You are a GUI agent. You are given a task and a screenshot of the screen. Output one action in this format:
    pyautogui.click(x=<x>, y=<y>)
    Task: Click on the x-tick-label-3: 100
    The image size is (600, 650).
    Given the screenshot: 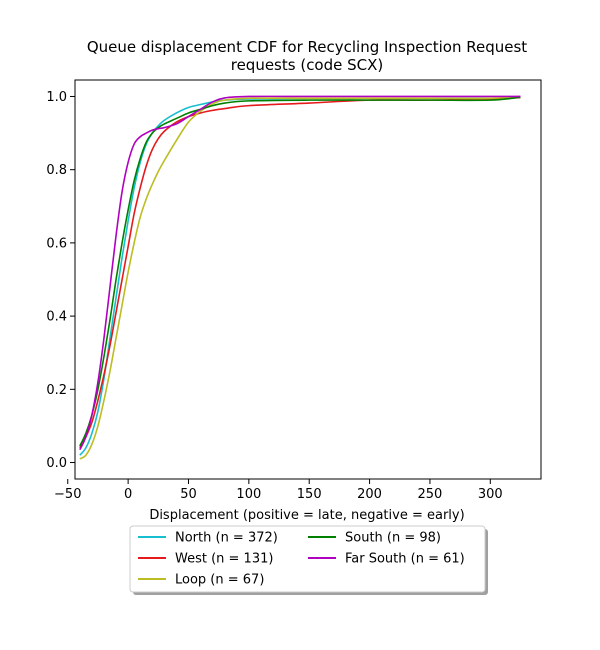 What is the action you would take?
    pyautogui.click(x=248, y=494)
    